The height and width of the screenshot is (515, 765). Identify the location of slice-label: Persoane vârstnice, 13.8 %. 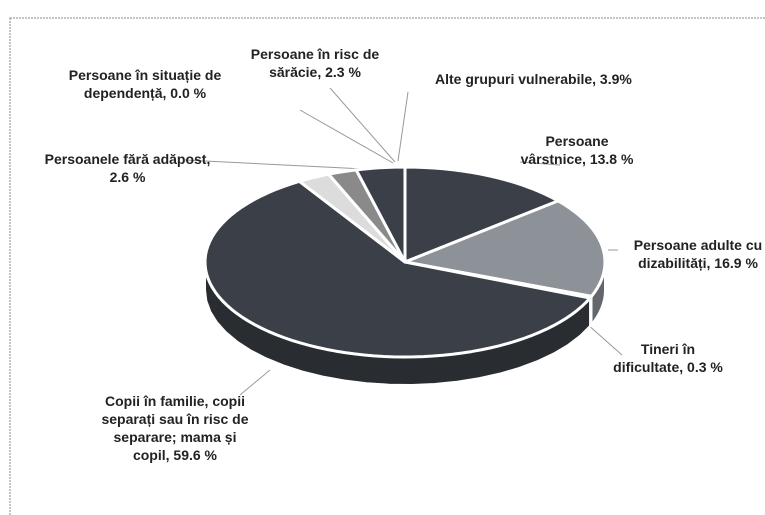
(577, 150).